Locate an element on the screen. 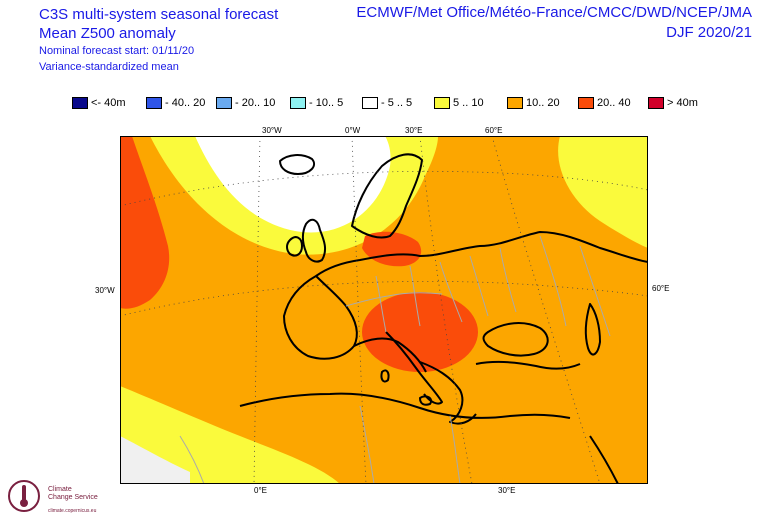  legend-label: - 5 .. 5 is located at coordinates (397, 103).